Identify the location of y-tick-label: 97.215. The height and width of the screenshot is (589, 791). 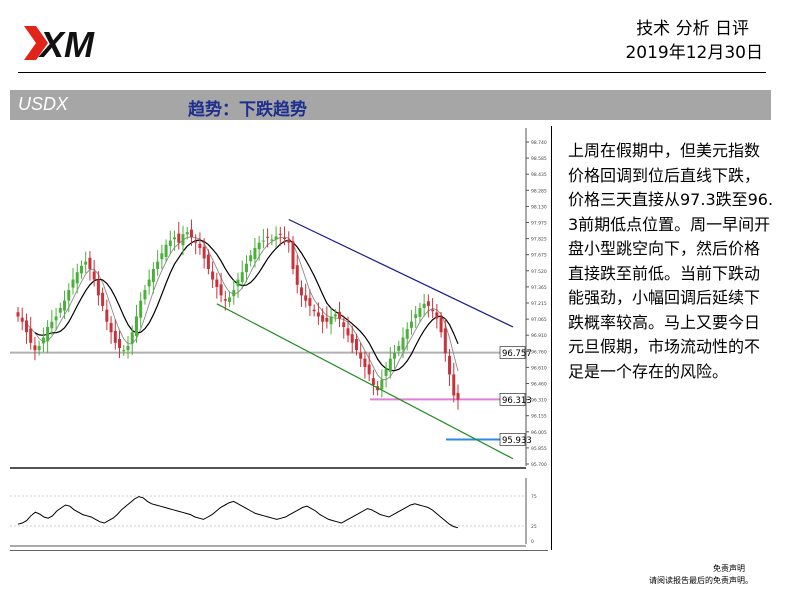
(539, 304).